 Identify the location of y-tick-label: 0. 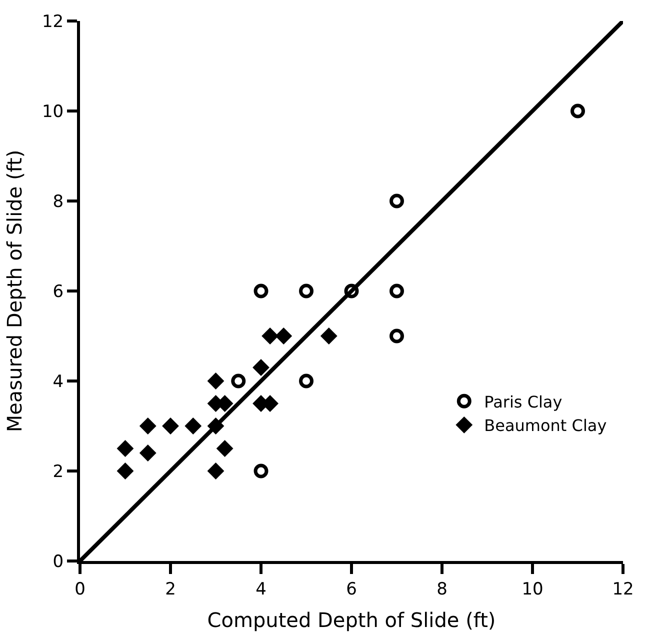
(58, 562).